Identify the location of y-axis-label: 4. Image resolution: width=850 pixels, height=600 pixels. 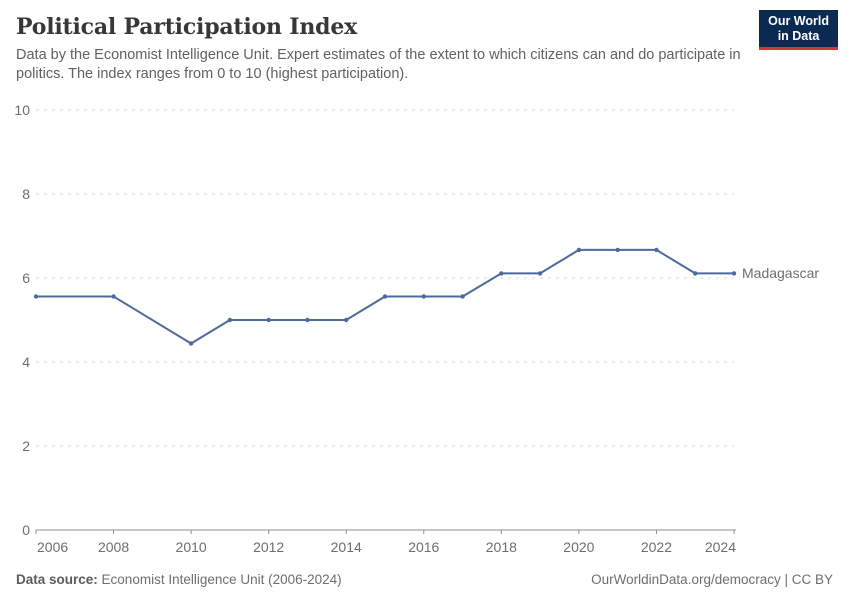
(26, 362).